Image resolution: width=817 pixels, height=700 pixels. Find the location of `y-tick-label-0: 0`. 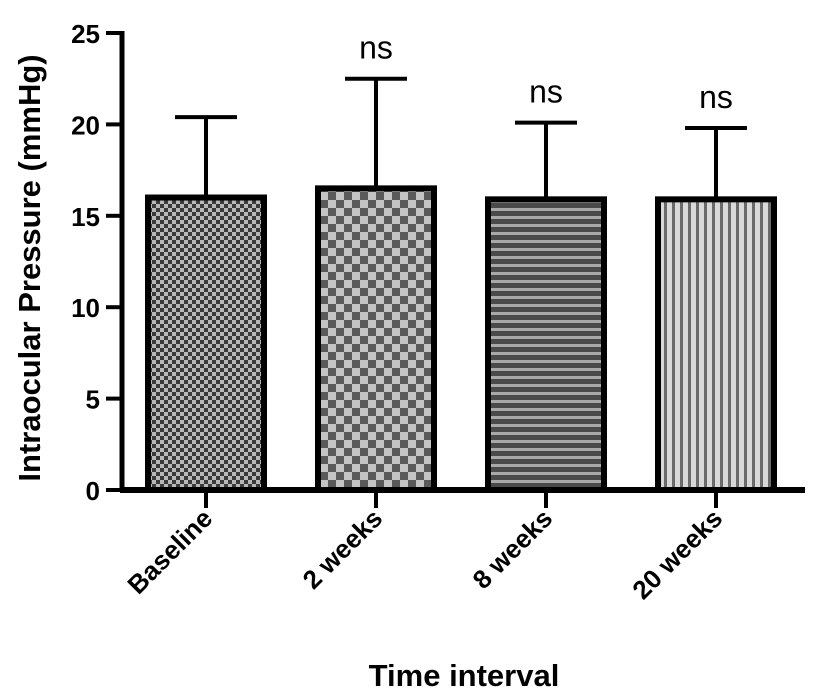

y-tick-label-0: 0 is located at coordinates (93, 491).